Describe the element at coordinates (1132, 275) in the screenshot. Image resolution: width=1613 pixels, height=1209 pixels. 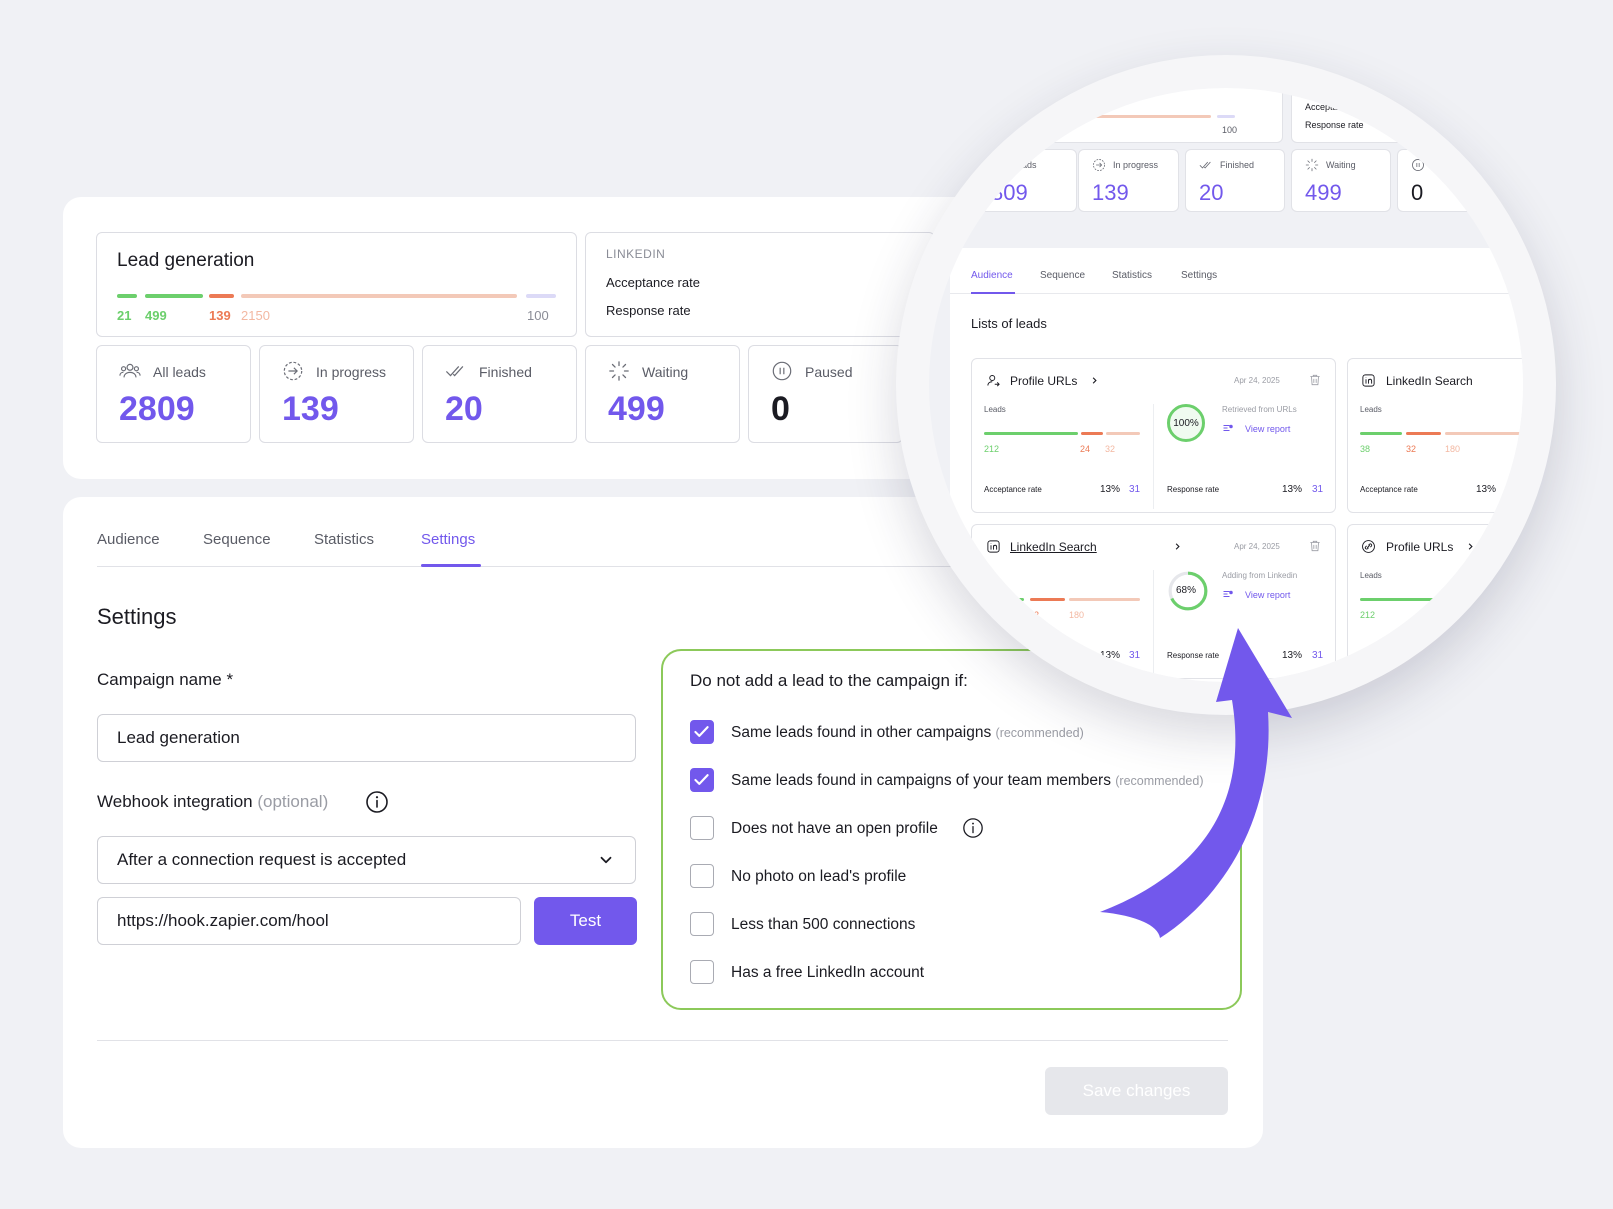
I see `zoom-tab-statistics: Statistics` at that location.